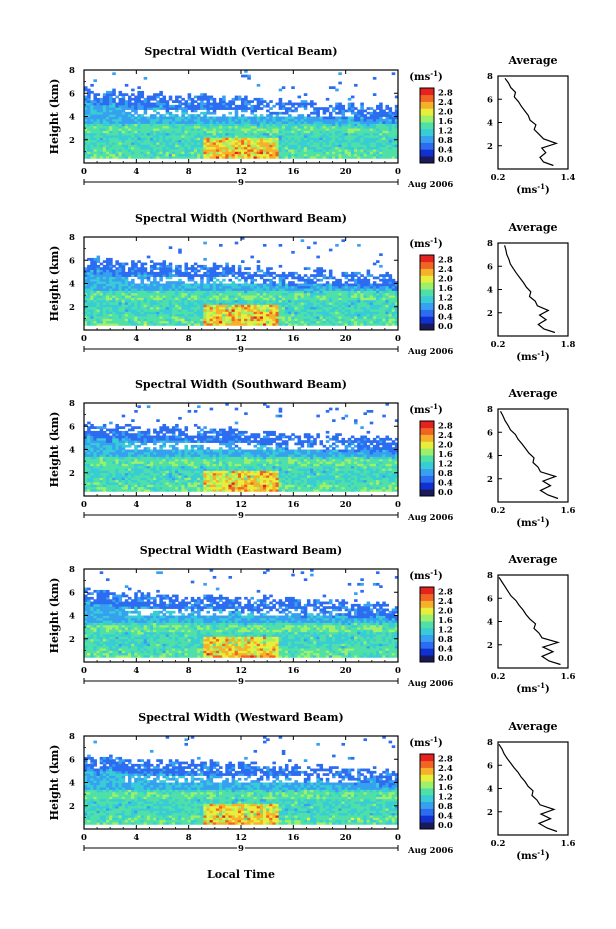  I want to click on colorbar-swatch, so click(427, 279).